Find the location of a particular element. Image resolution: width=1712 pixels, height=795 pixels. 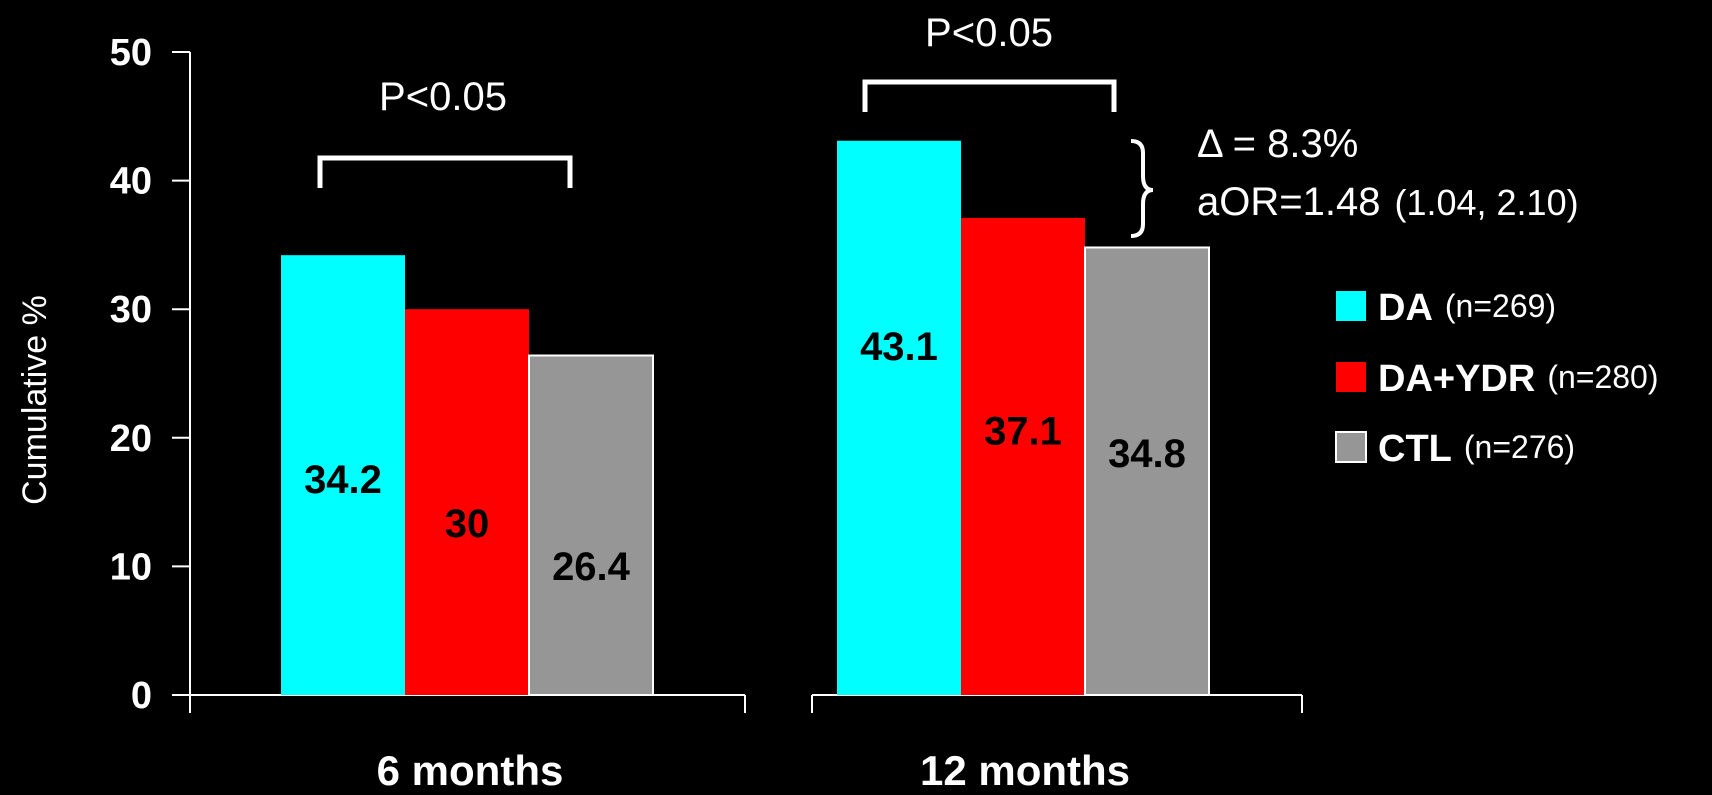

data-label: 34.2 is located at coordinates (343, 480).